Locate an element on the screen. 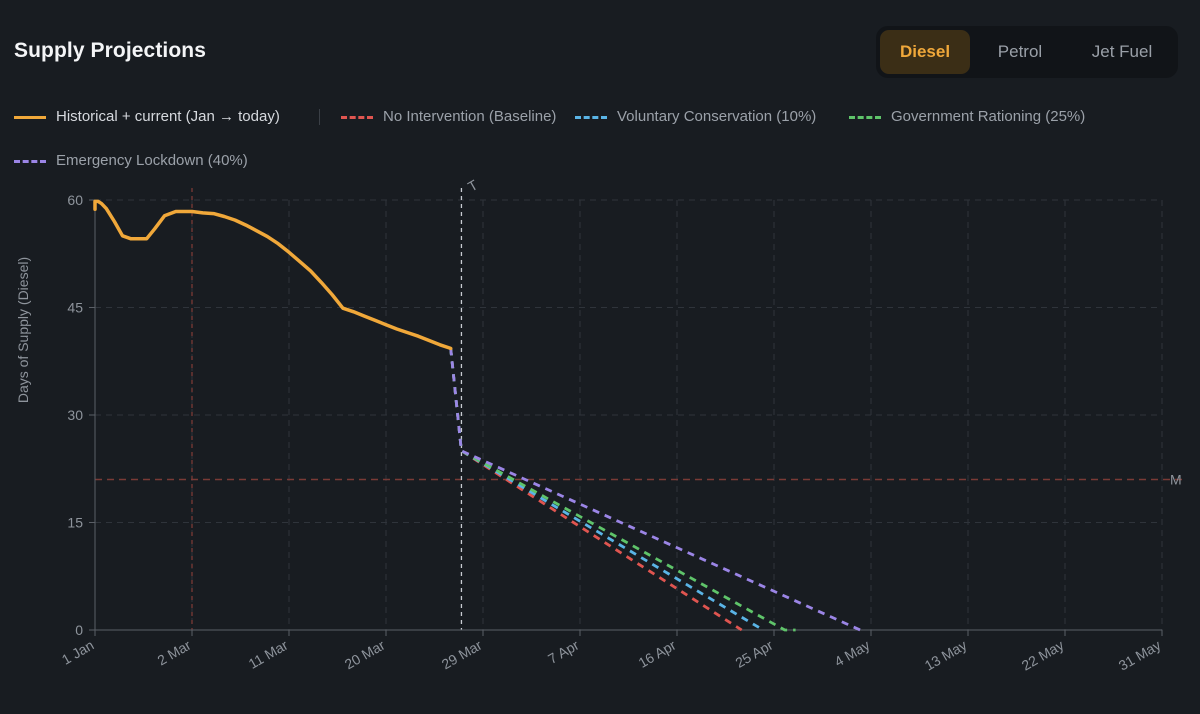  page-title: Supply Projections is located at coordinates (110, 50).